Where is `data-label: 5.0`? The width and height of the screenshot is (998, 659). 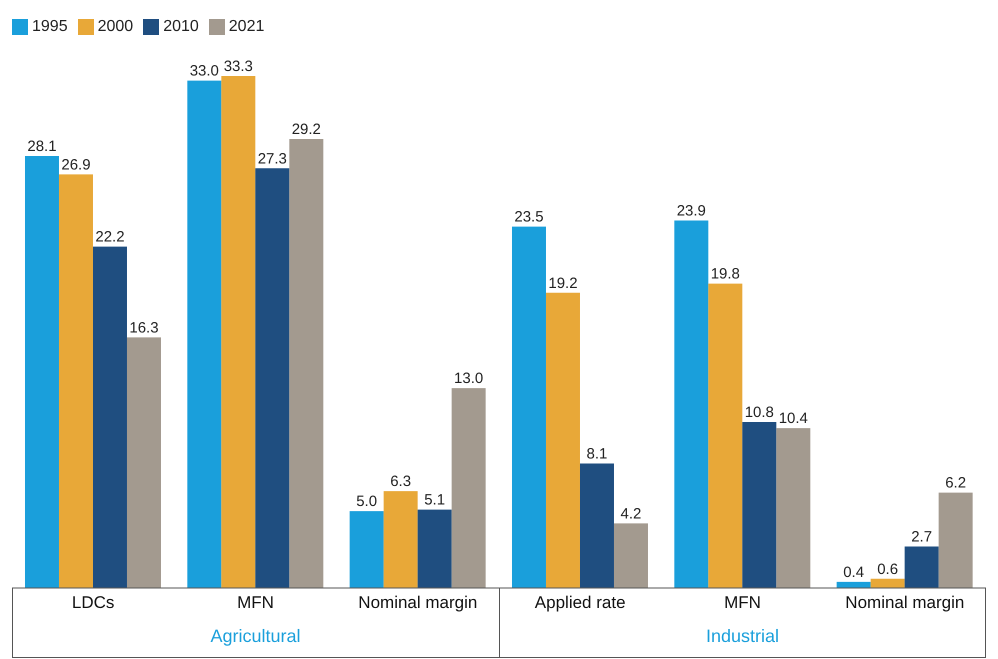
data-label: 5.0 is located at coordinates (367, 501).